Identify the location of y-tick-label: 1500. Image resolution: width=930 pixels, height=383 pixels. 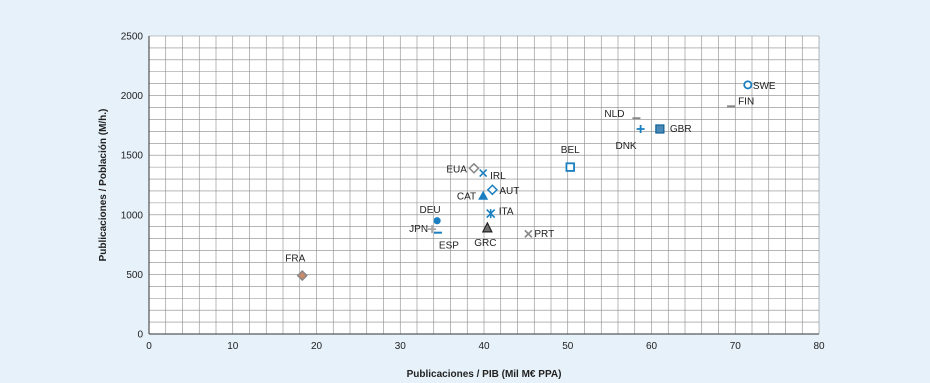
(132, 156).